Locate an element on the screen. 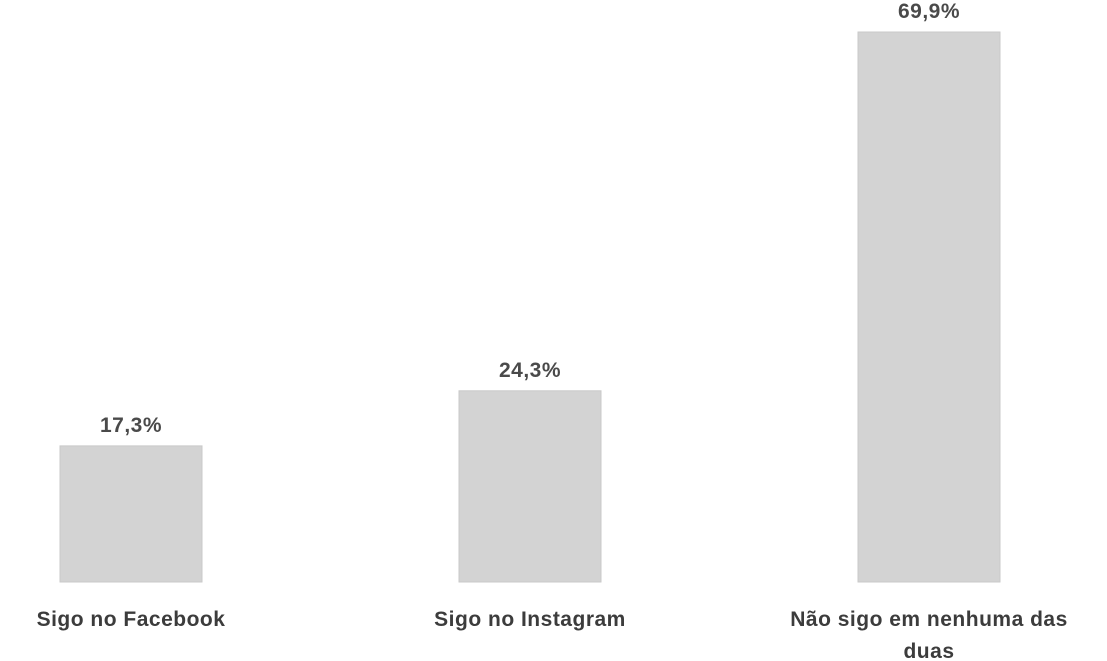 Image resolution: width=1107 pixels, height=661 pixels. category-label-2: Sigo no Instagram is located at coordinates (530, 619).